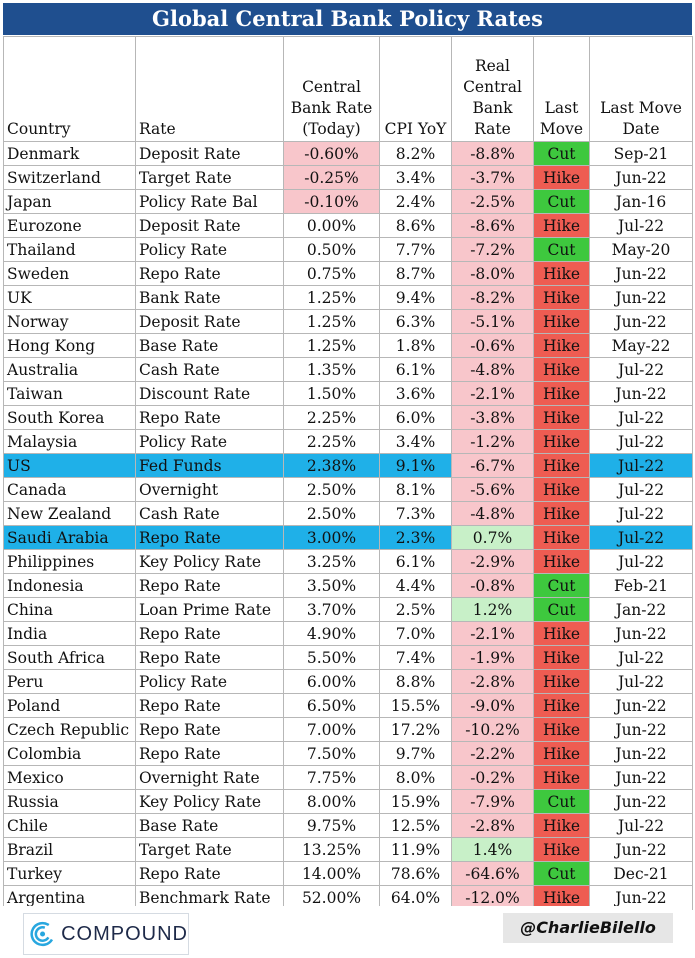 The image size is (695, 958). Describe the element at coordinates (69, 681) in the screenshot. I see `cell-country: Peru` at that location.